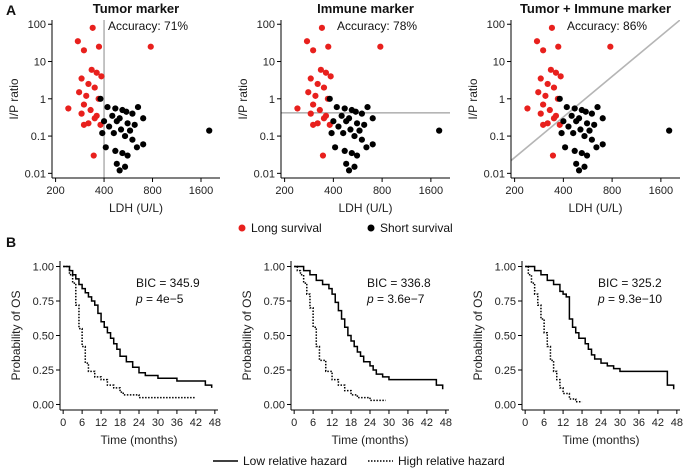 The image size is (685, 470). Describe the element at coordinates (502, 100) in the screenshot. I see `y-tick-label: 1` at that location.